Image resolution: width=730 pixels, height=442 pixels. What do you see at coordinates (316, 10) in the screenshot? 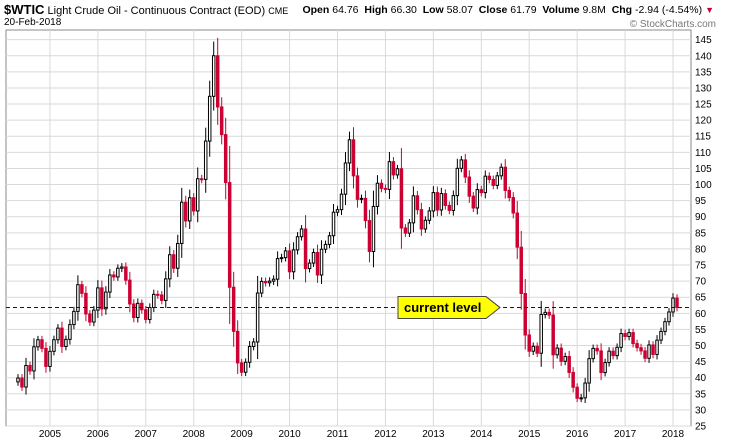
I see `open-label: Open` at bounding box center [316, 10].